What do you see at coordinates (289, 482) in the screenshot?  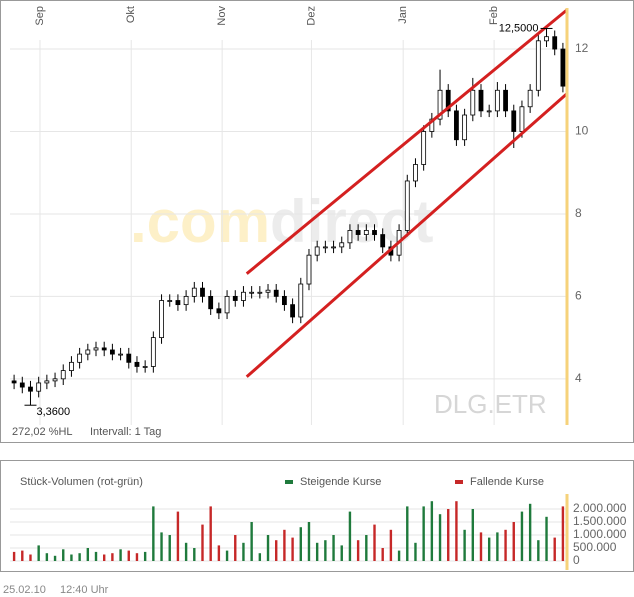 I see `legend-swatch` at bounding box center [289, 482].